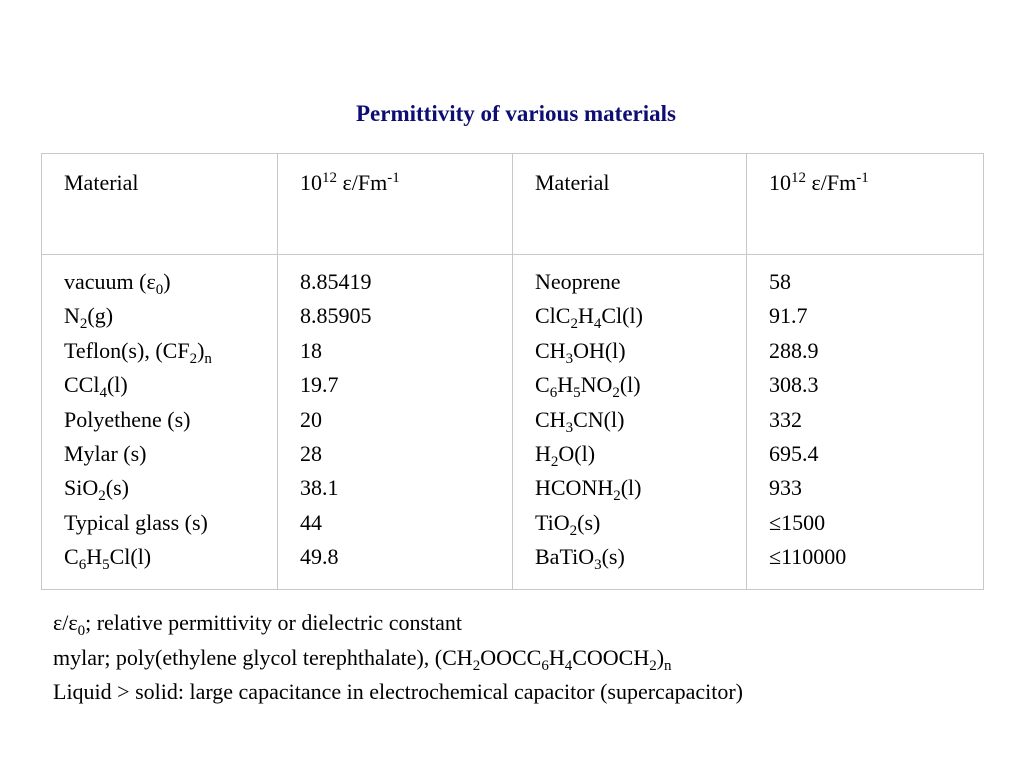 The height and width of the screenshot is (768, 1024). I want to click on table-cell-entry: C6H5NO2(l), so click(588, 387).